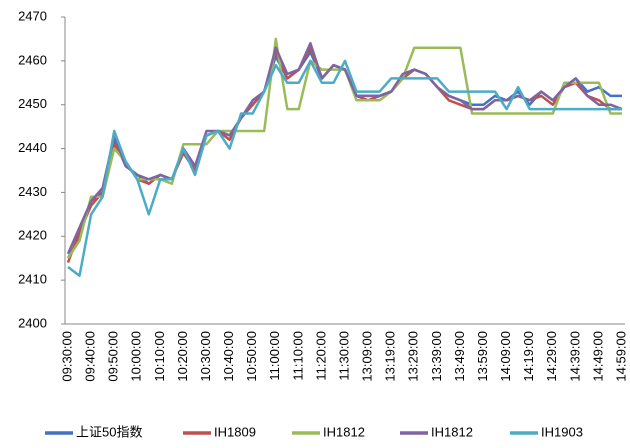 The image size is (630, 448). What do you see at coordinates (66, 356) in the screenshot?
I see `x-tick-label: 09:30:00` at bounding box center [66, 356].